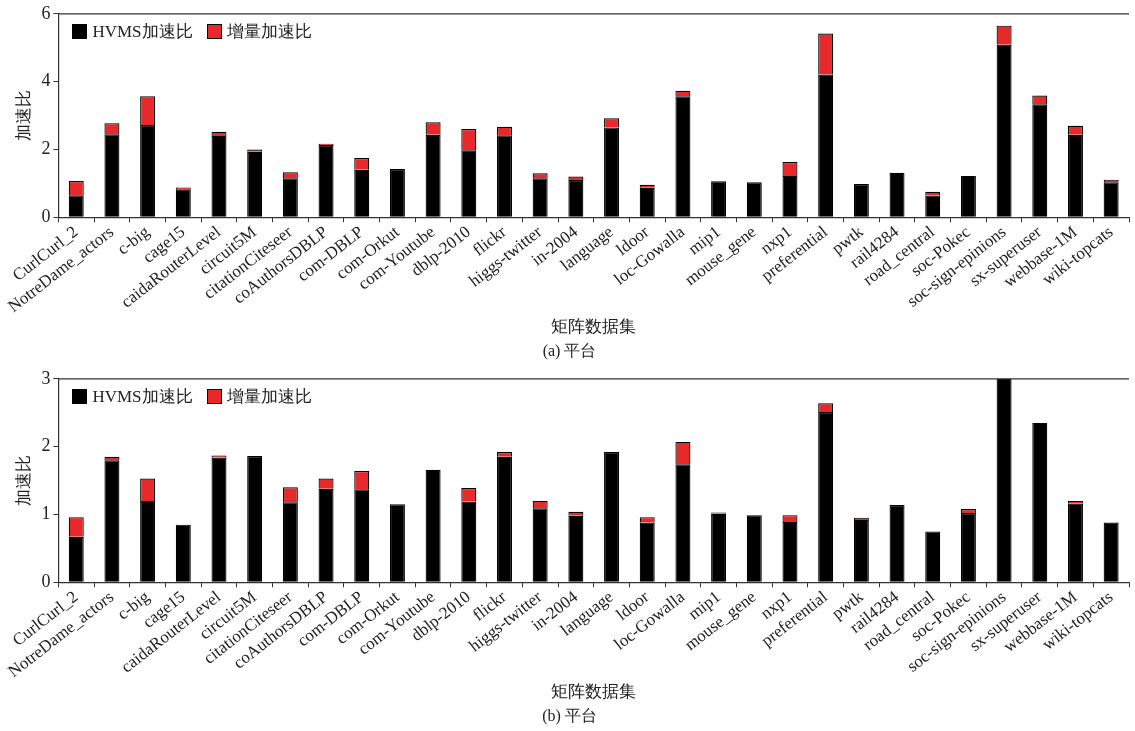 Image resolution: width=1135 pixels, height=731 pixels. What do you see at coordinates (46, 513) in the screenshot?
I see `y-tick-label: 1` at bounding box center [46, 513].